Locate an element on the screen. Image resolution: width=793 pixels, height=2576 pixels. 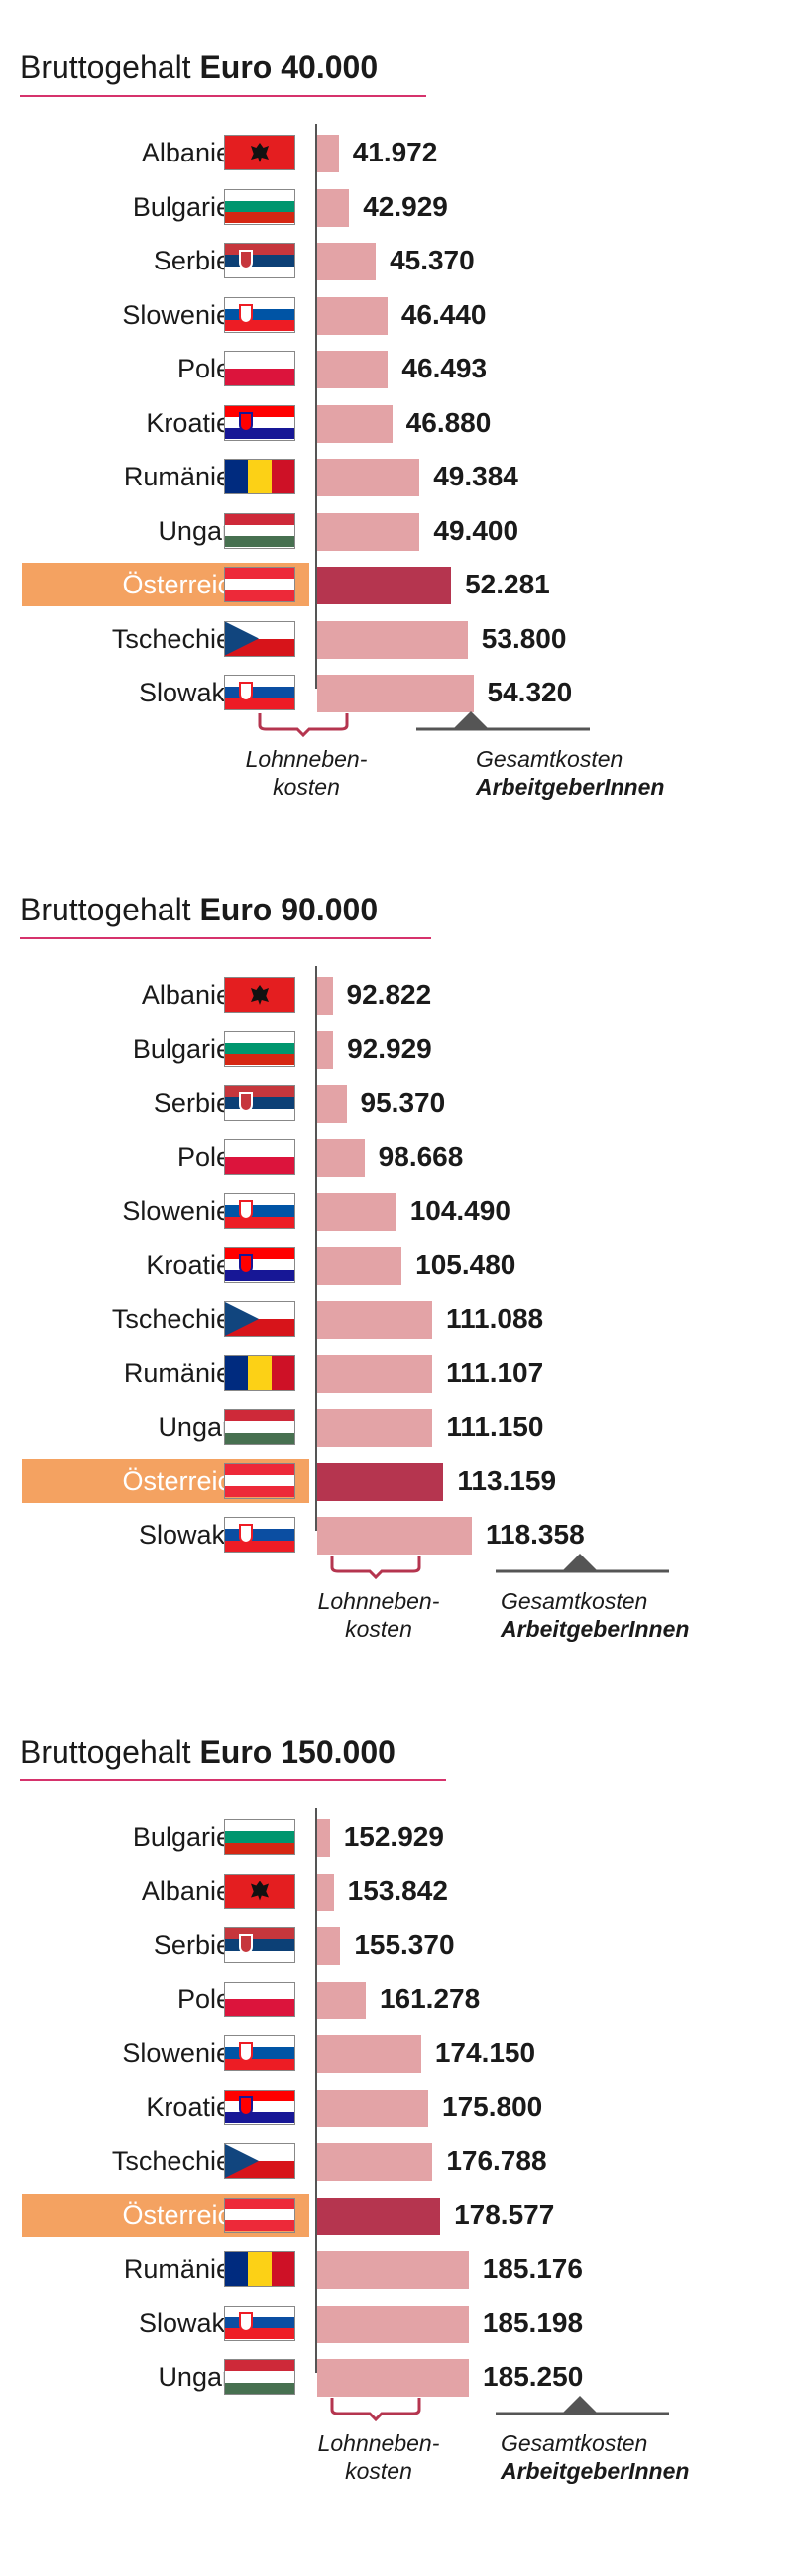
row: Bulgarien 152.929 is located at coordinates (396, 1837).